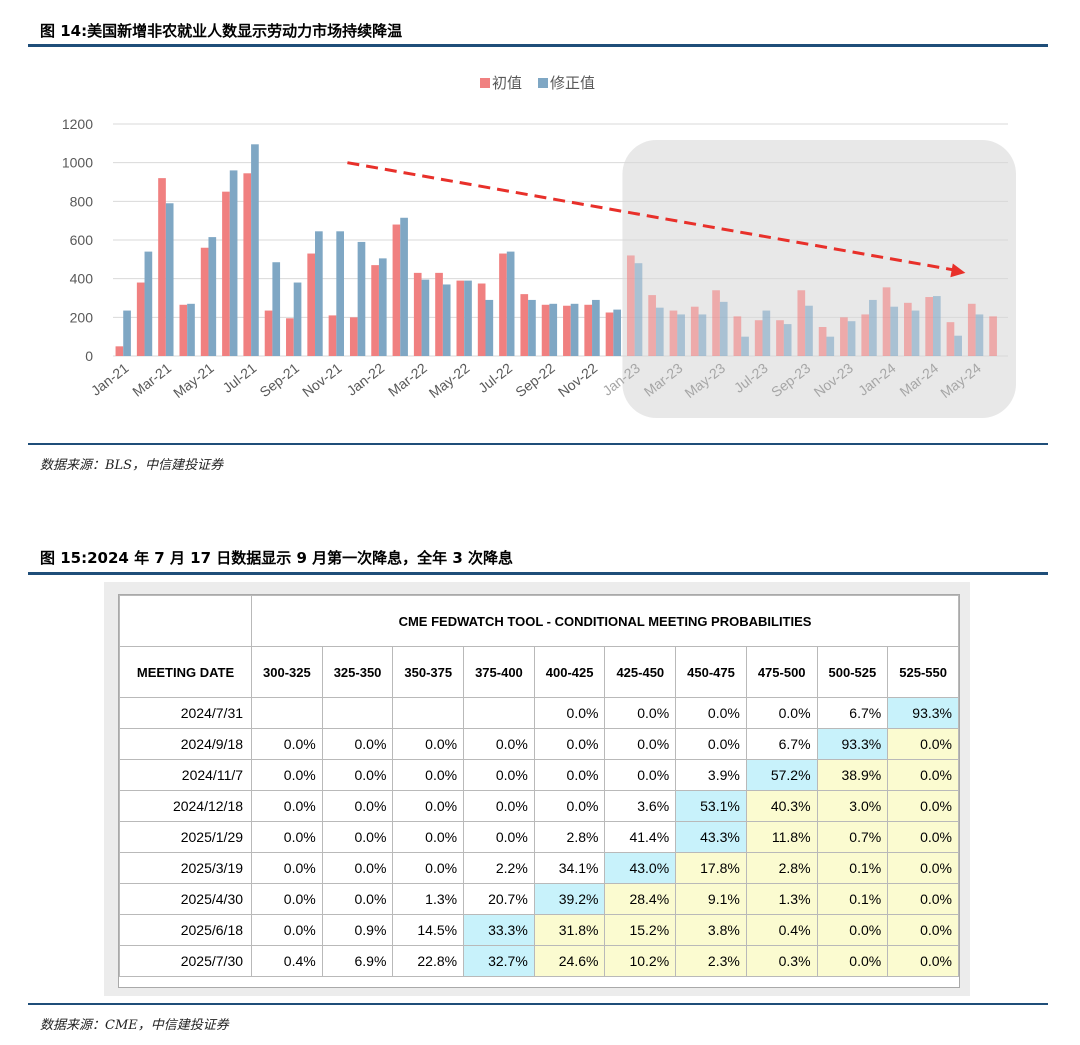 The width and height of the screenshot is (1080, 1045). Describe the element at coordinates (569, 868) in the screenshot. I see `probability-cell: 34.1%` at that location.